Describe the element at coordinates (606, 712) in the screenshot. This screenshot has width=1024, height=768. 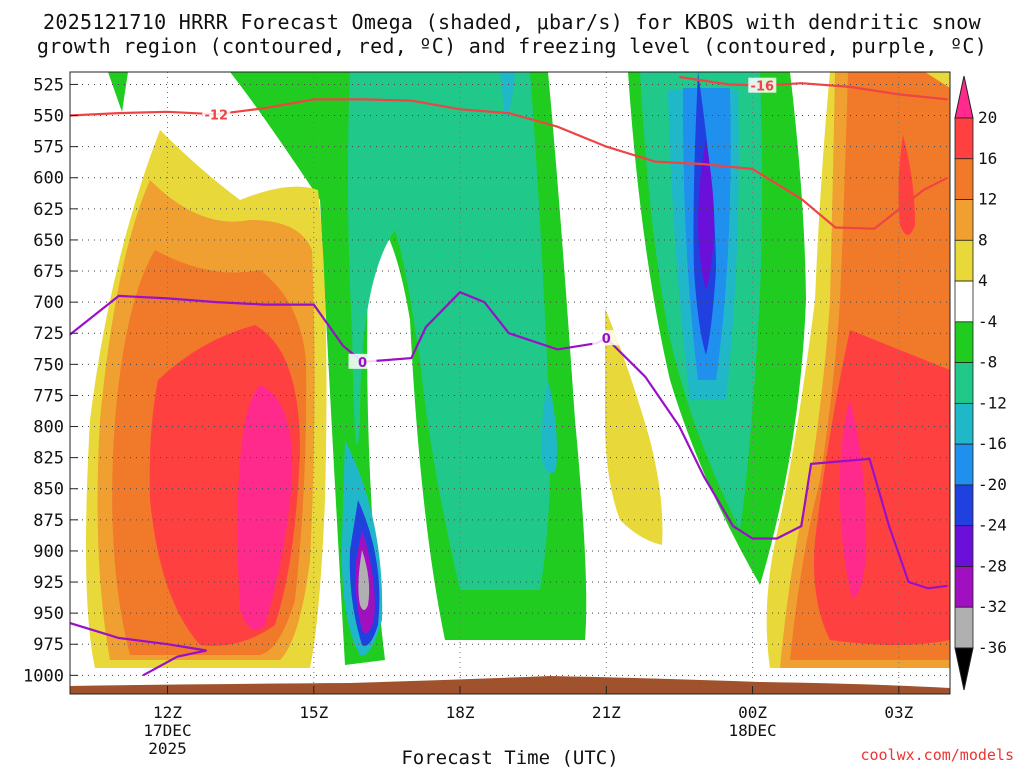
I see `x-tick-label: 21Z` at that location.